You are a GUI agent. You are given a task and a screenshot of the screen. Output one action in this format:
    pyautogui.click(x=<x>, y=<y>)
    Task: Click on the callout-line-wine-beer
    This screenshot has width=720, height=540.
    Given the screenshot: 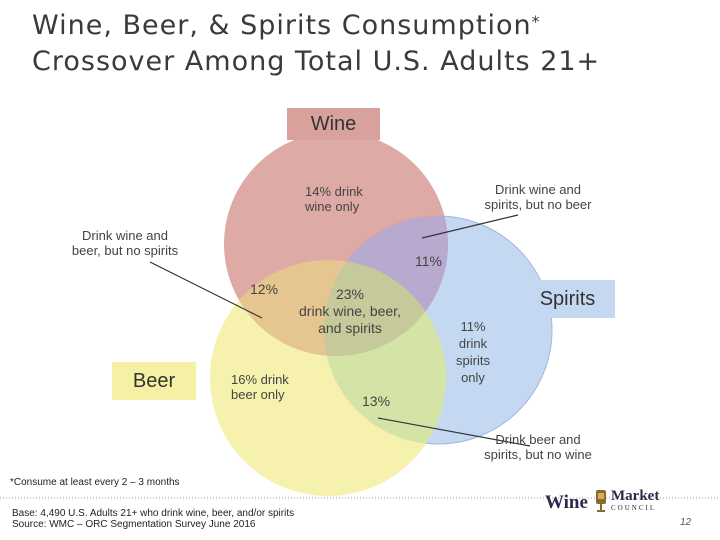 What is the action you would take?
    pyautogui.click(x=206, y=290)
    